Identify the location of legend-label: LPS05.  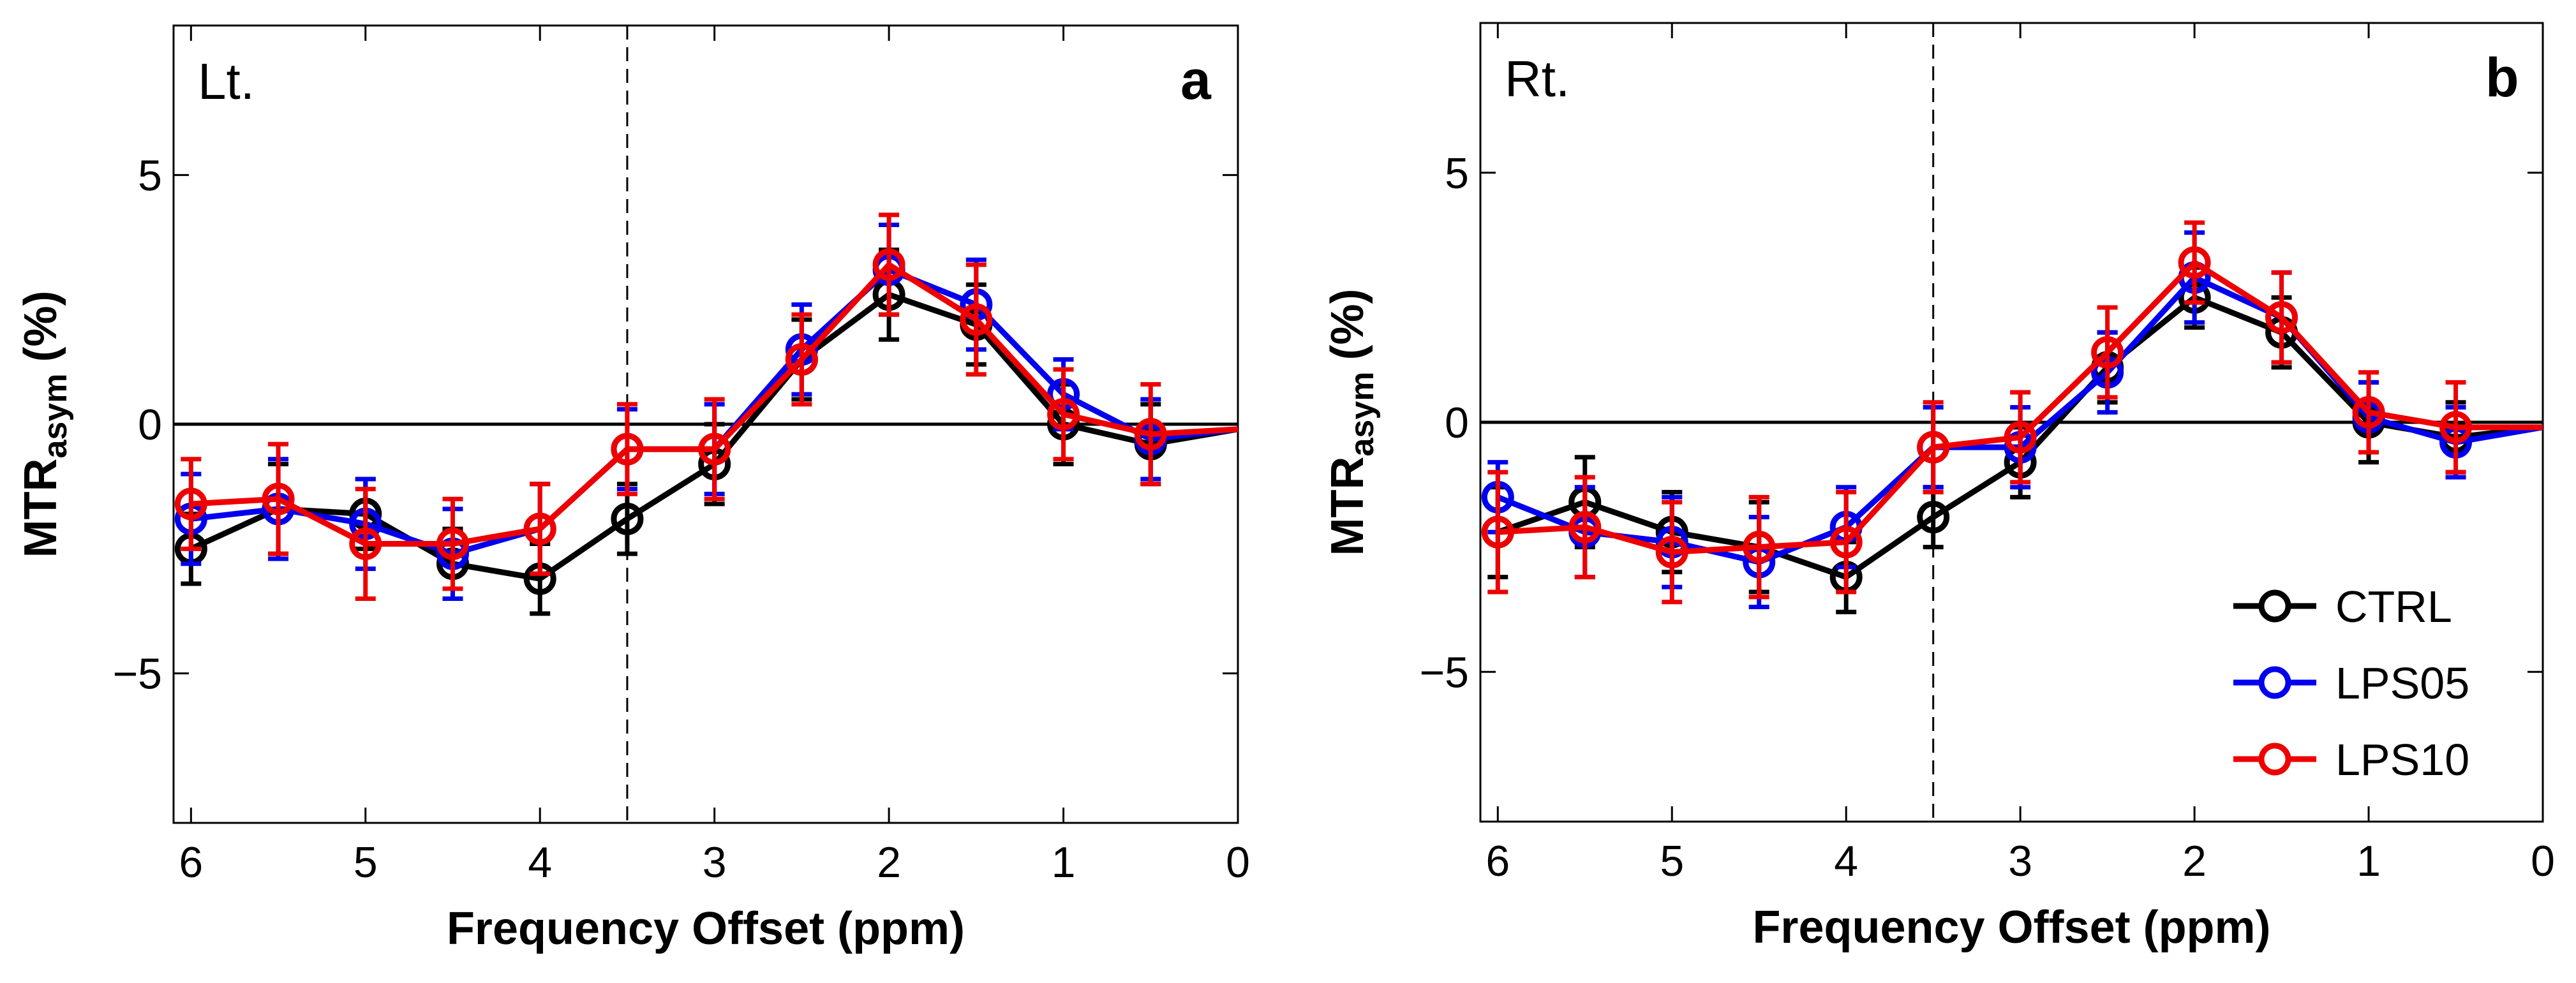
(2402, 683).